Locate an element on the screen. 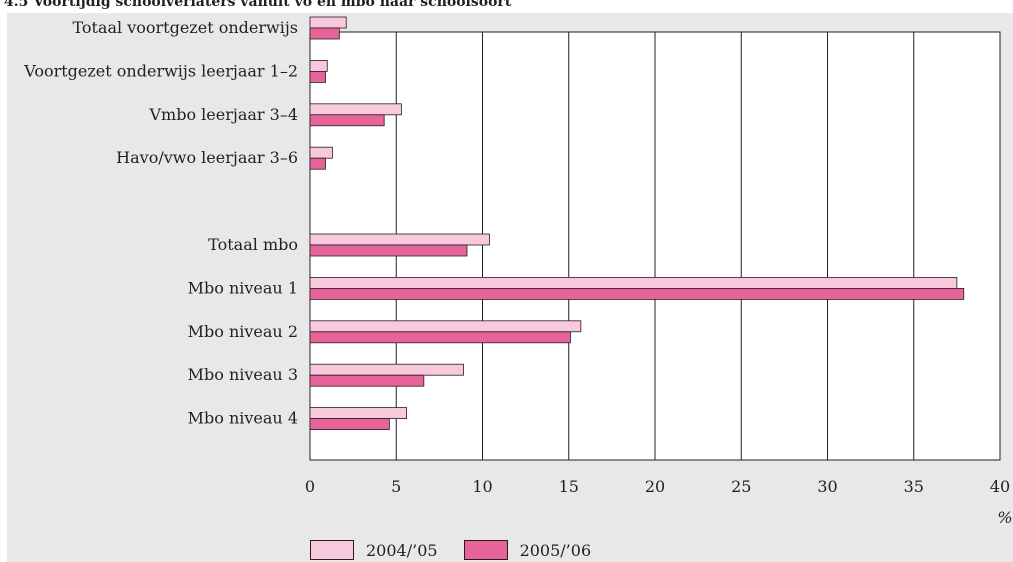 Image resolution: width=1013 pixels, height=562 pixels. x-tick-label: 35 is located at coordinates (914, 486).